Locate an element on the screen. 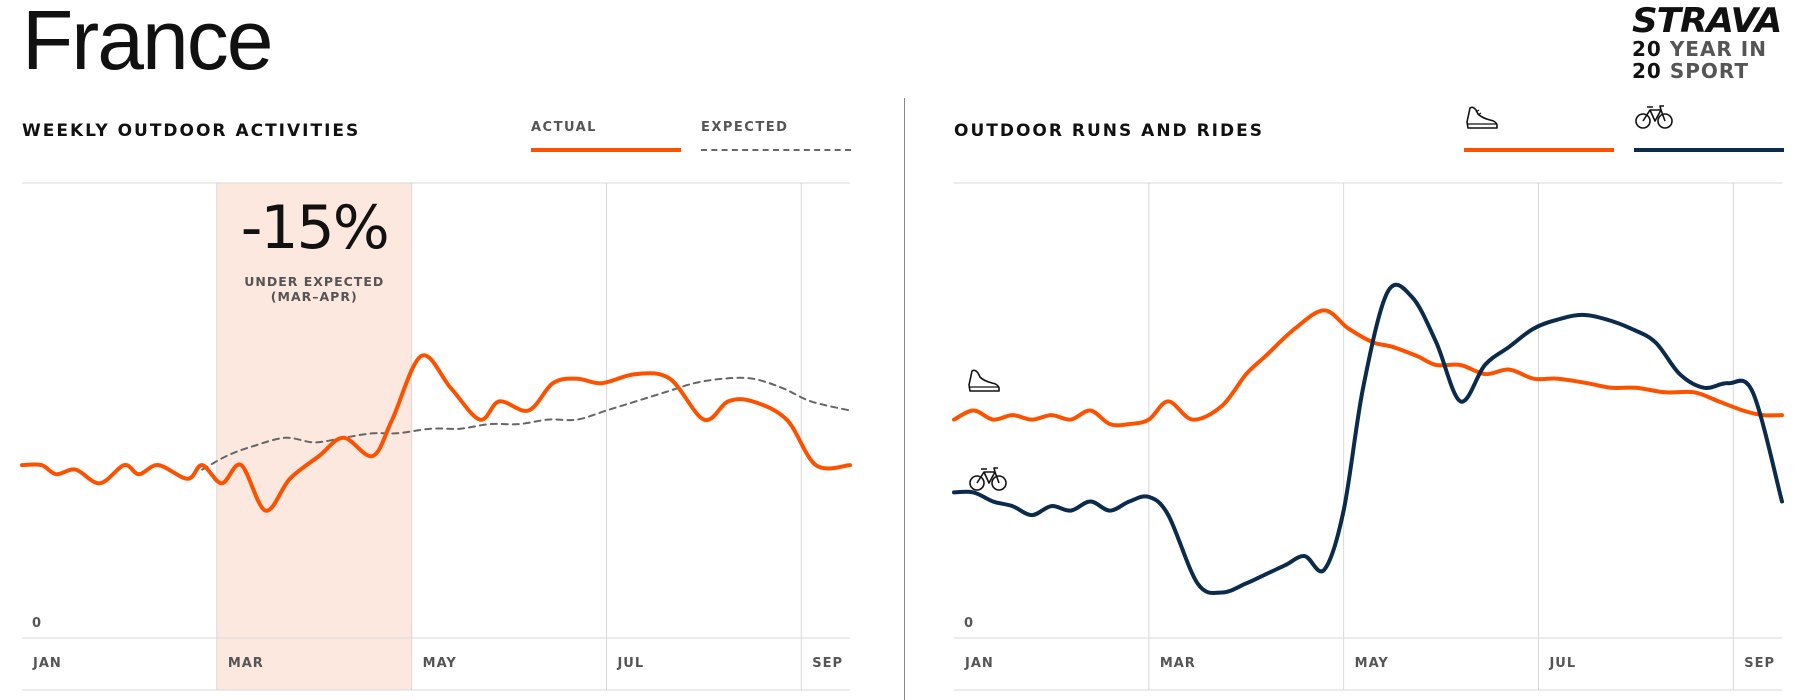 The width and height of the screenshot is (1800, 700). shoe-outline is located at coordinates (984, 380).